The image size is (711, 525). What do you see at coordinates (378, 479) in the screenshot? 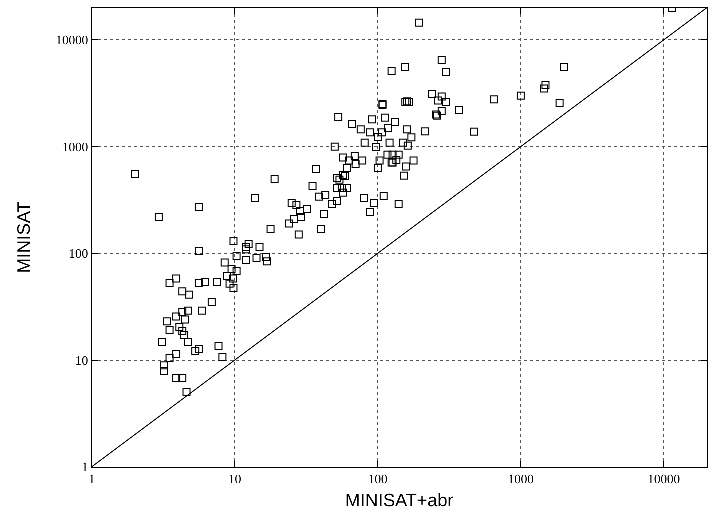
I see `x-tick-label: 100` at bounding box center [378, 479].